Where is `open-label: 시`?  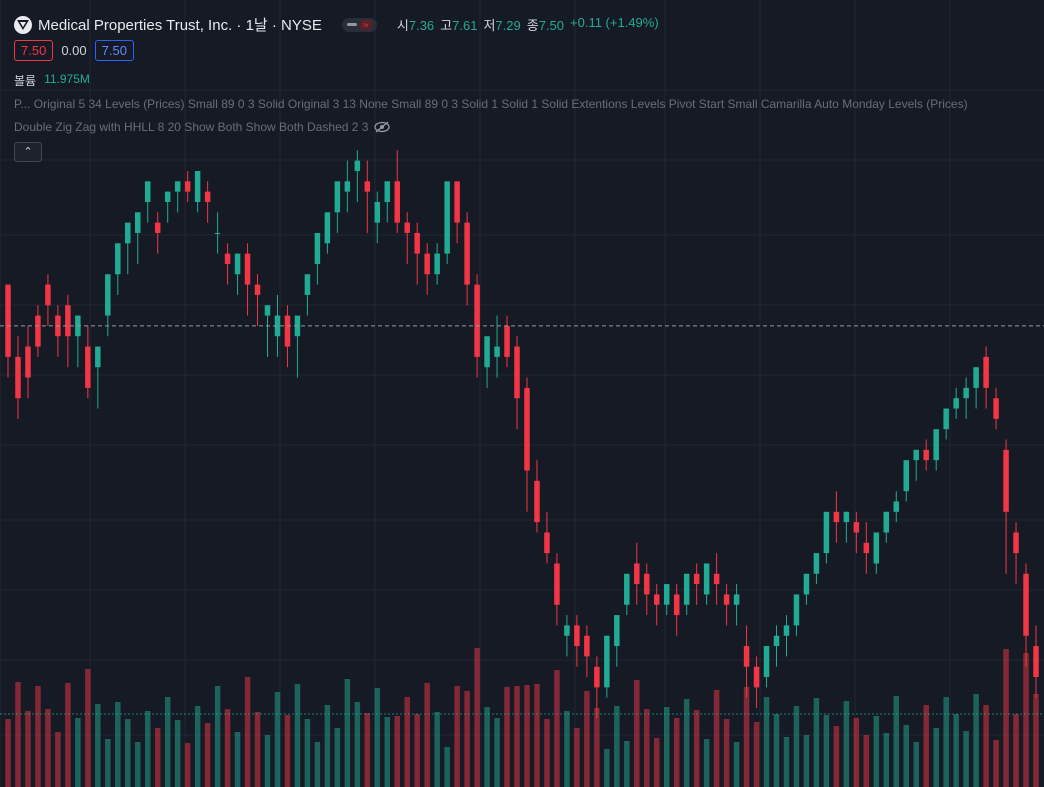
open-label: 시 is located at coordinates (402, 25).